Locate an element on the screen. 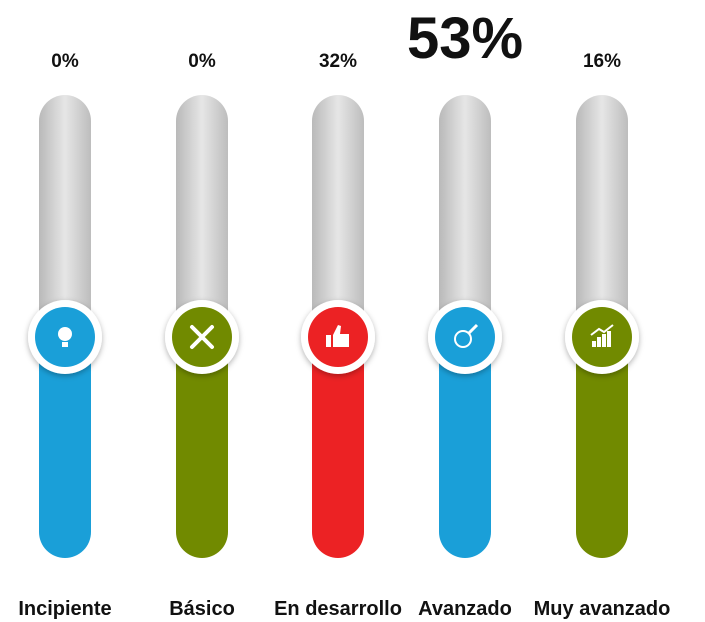  level-label: En desarrollo is located at coordinates (338, 609).